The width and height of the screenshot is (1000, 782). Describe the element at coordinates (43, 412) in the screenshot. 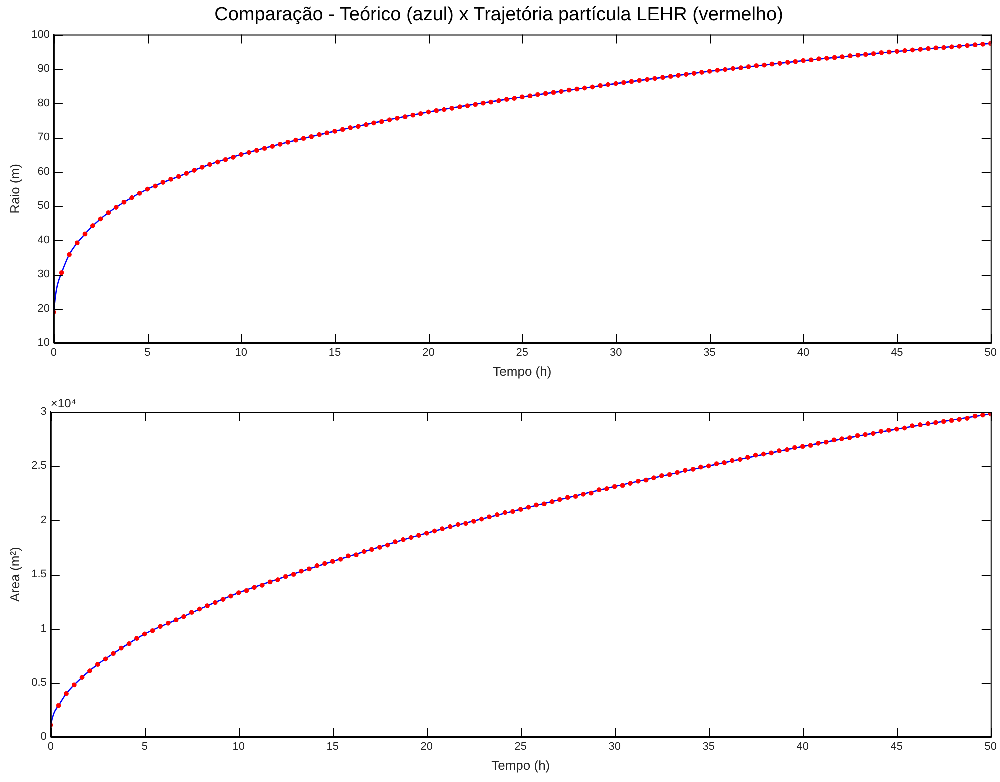

I see `y-tick-label: 3` at that location.